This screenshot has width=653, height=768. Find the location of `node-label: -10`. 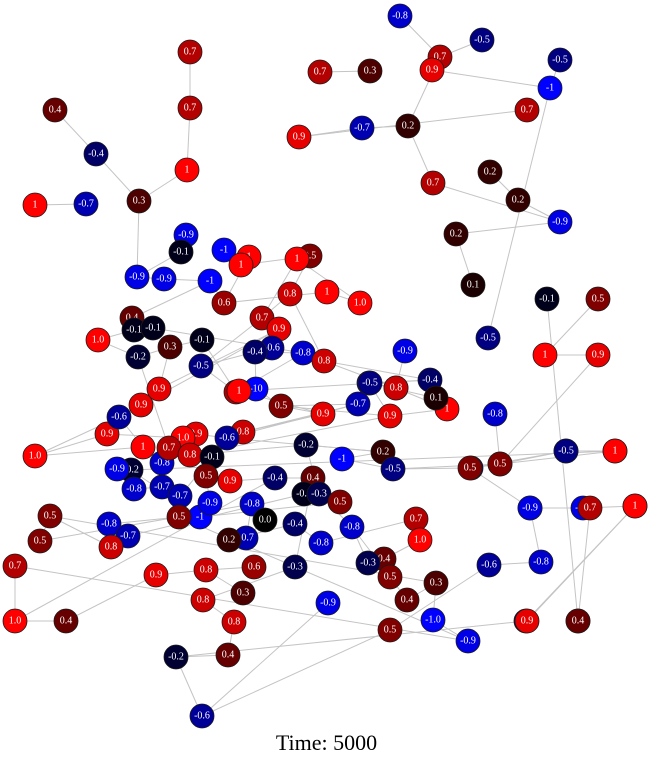

node-label: -10 is located at coordinates (255, 389).